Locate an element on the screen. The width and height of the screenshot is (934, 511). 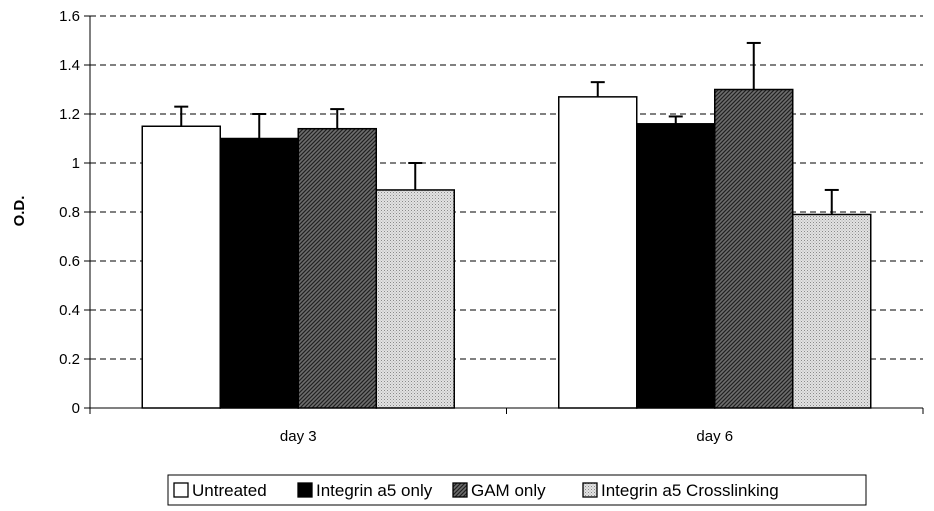
y-tick-label: 1.4 is located at coordinates (69, 65).